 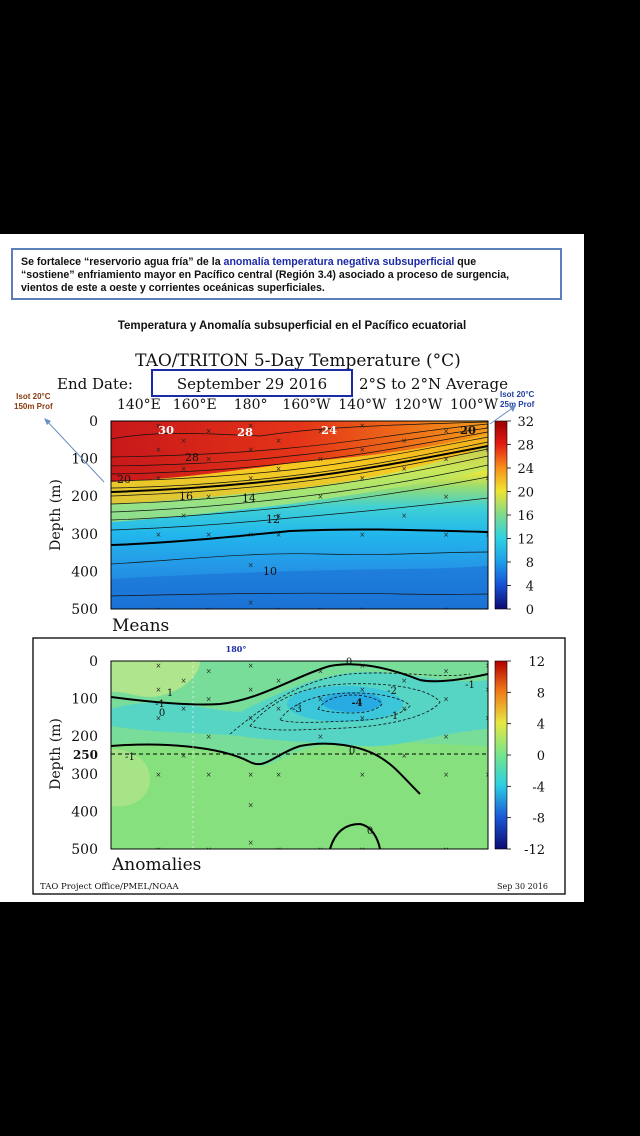 What do you see at coordinates (350, 703) in the screenshot?
I see `anomaly-negative-contours` at bounding box center [350, 703].